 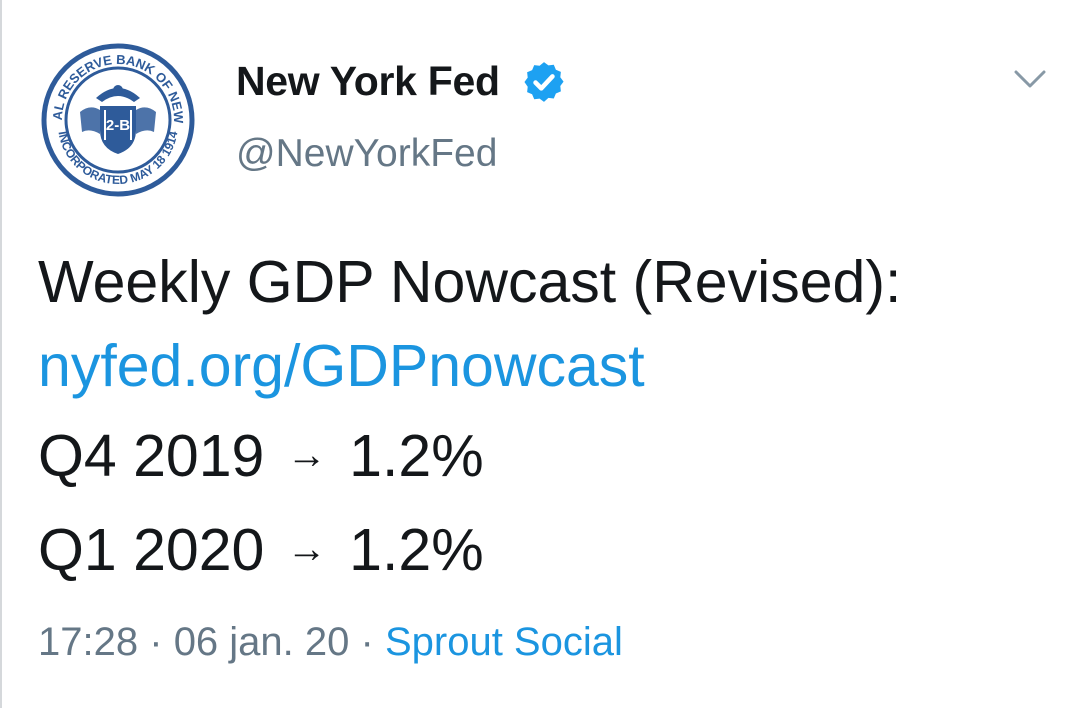 I want to click on q1-label: Q1 2020, so click(x=151, y=550).